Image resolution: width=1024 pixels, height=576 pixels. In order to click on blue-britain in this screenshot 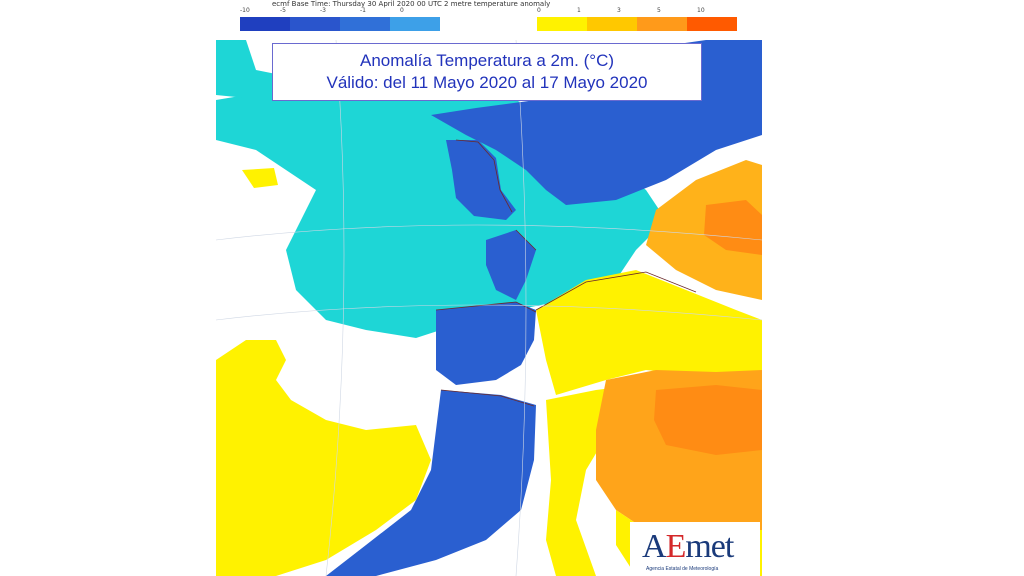, I will do `click(481, 180)`.